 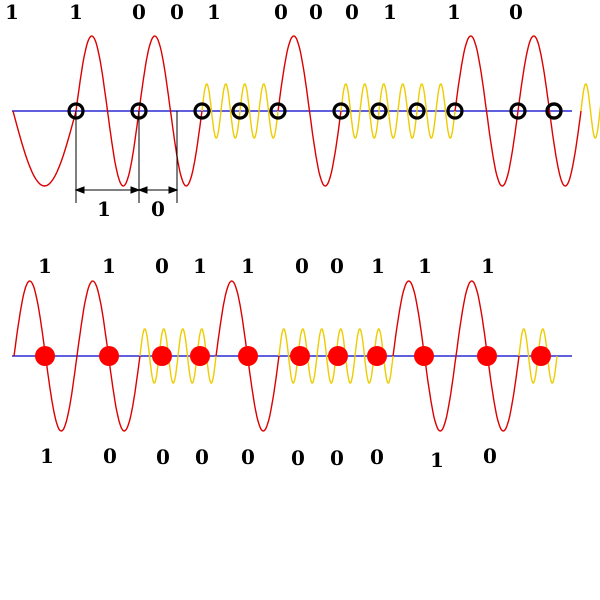 I want to click on dimension-label-one: 1, so click(x=104, y=209).